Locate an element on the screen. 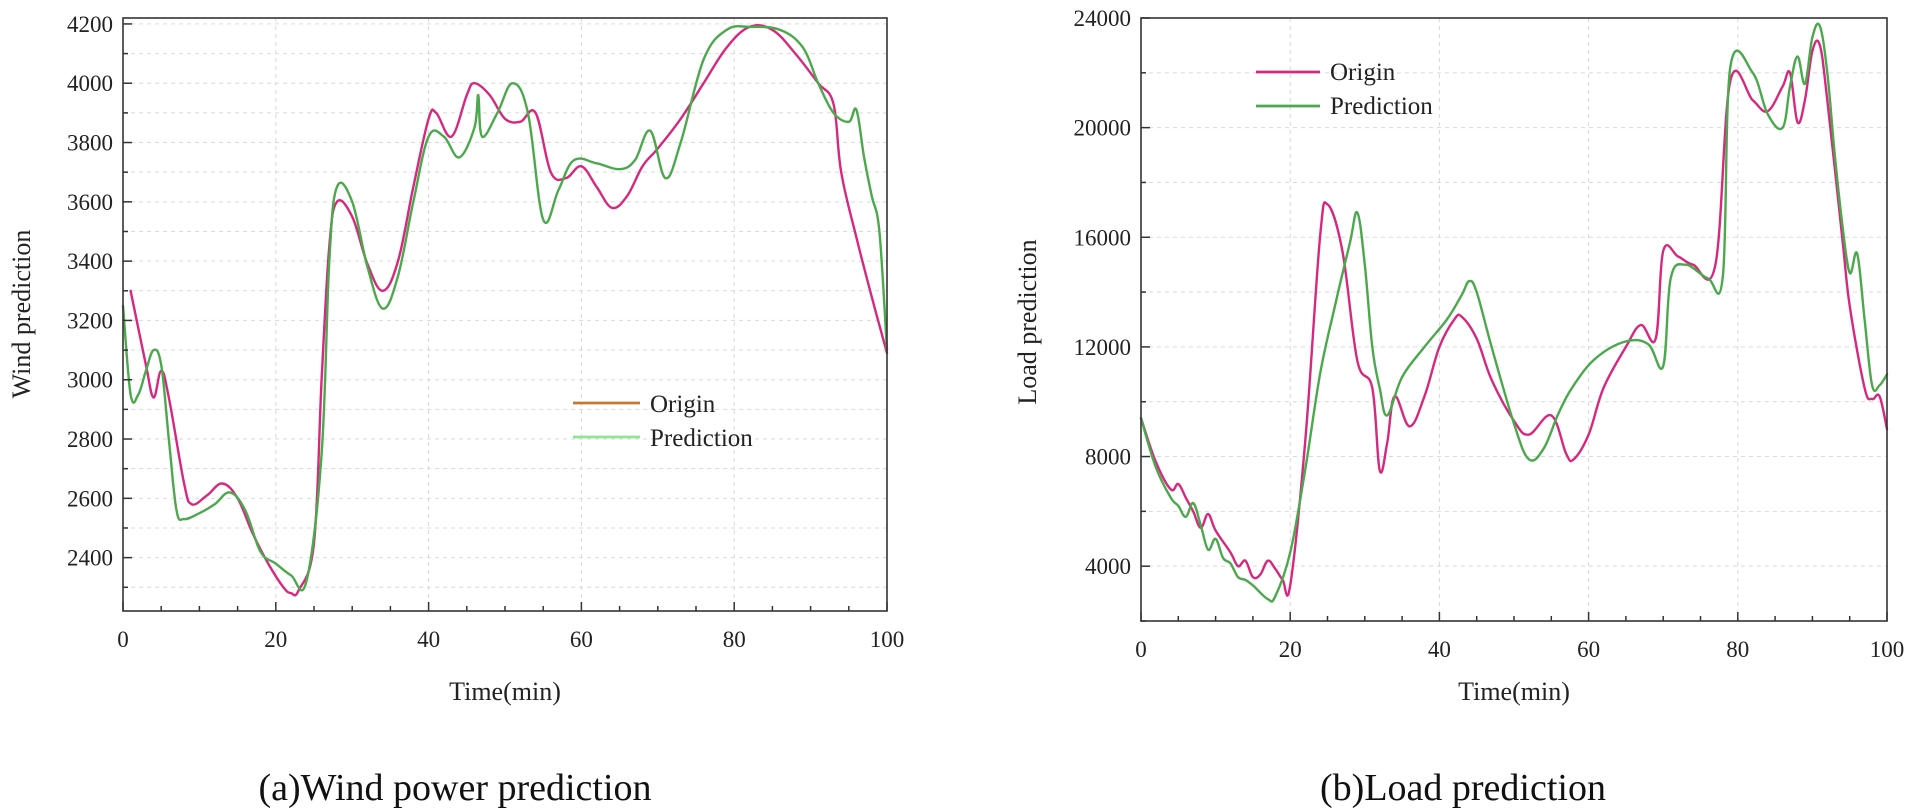  load-legend-prediction-label: Prediction is located at coordinates (1381, 106).